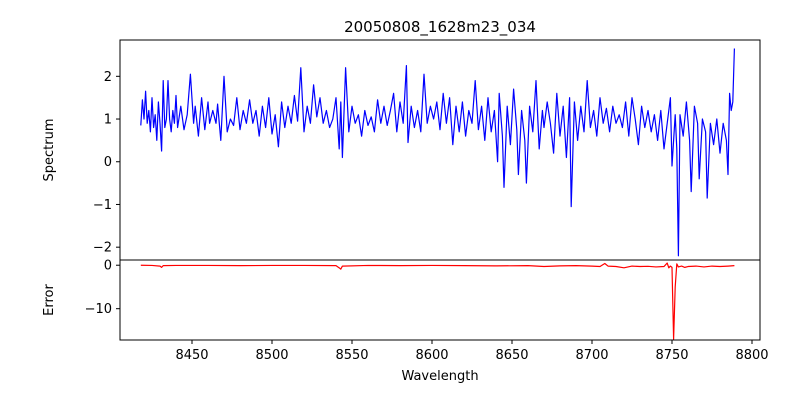 This screenshot has height=400, width=800. Describe the element at coordinates (191, 355) in the screenshot. I see `x-tick-label: 8450` at that location.